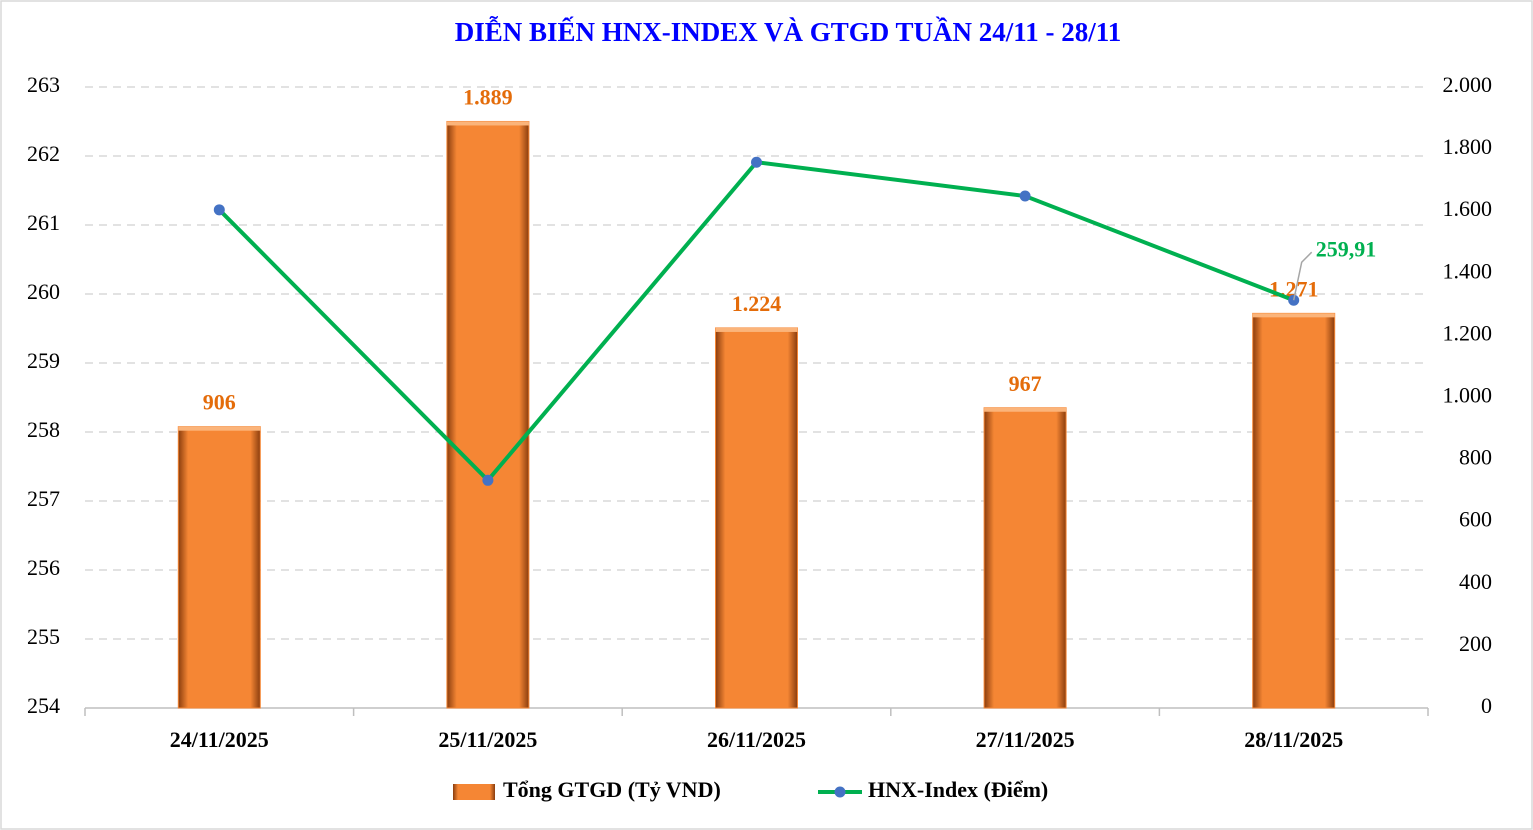 The height and width of the screenshot is (830, 1533). What do you see at coordinates (219, 402) in the screenshot?
I see `bar-value-label: 906` at bounding box center [219, 402].